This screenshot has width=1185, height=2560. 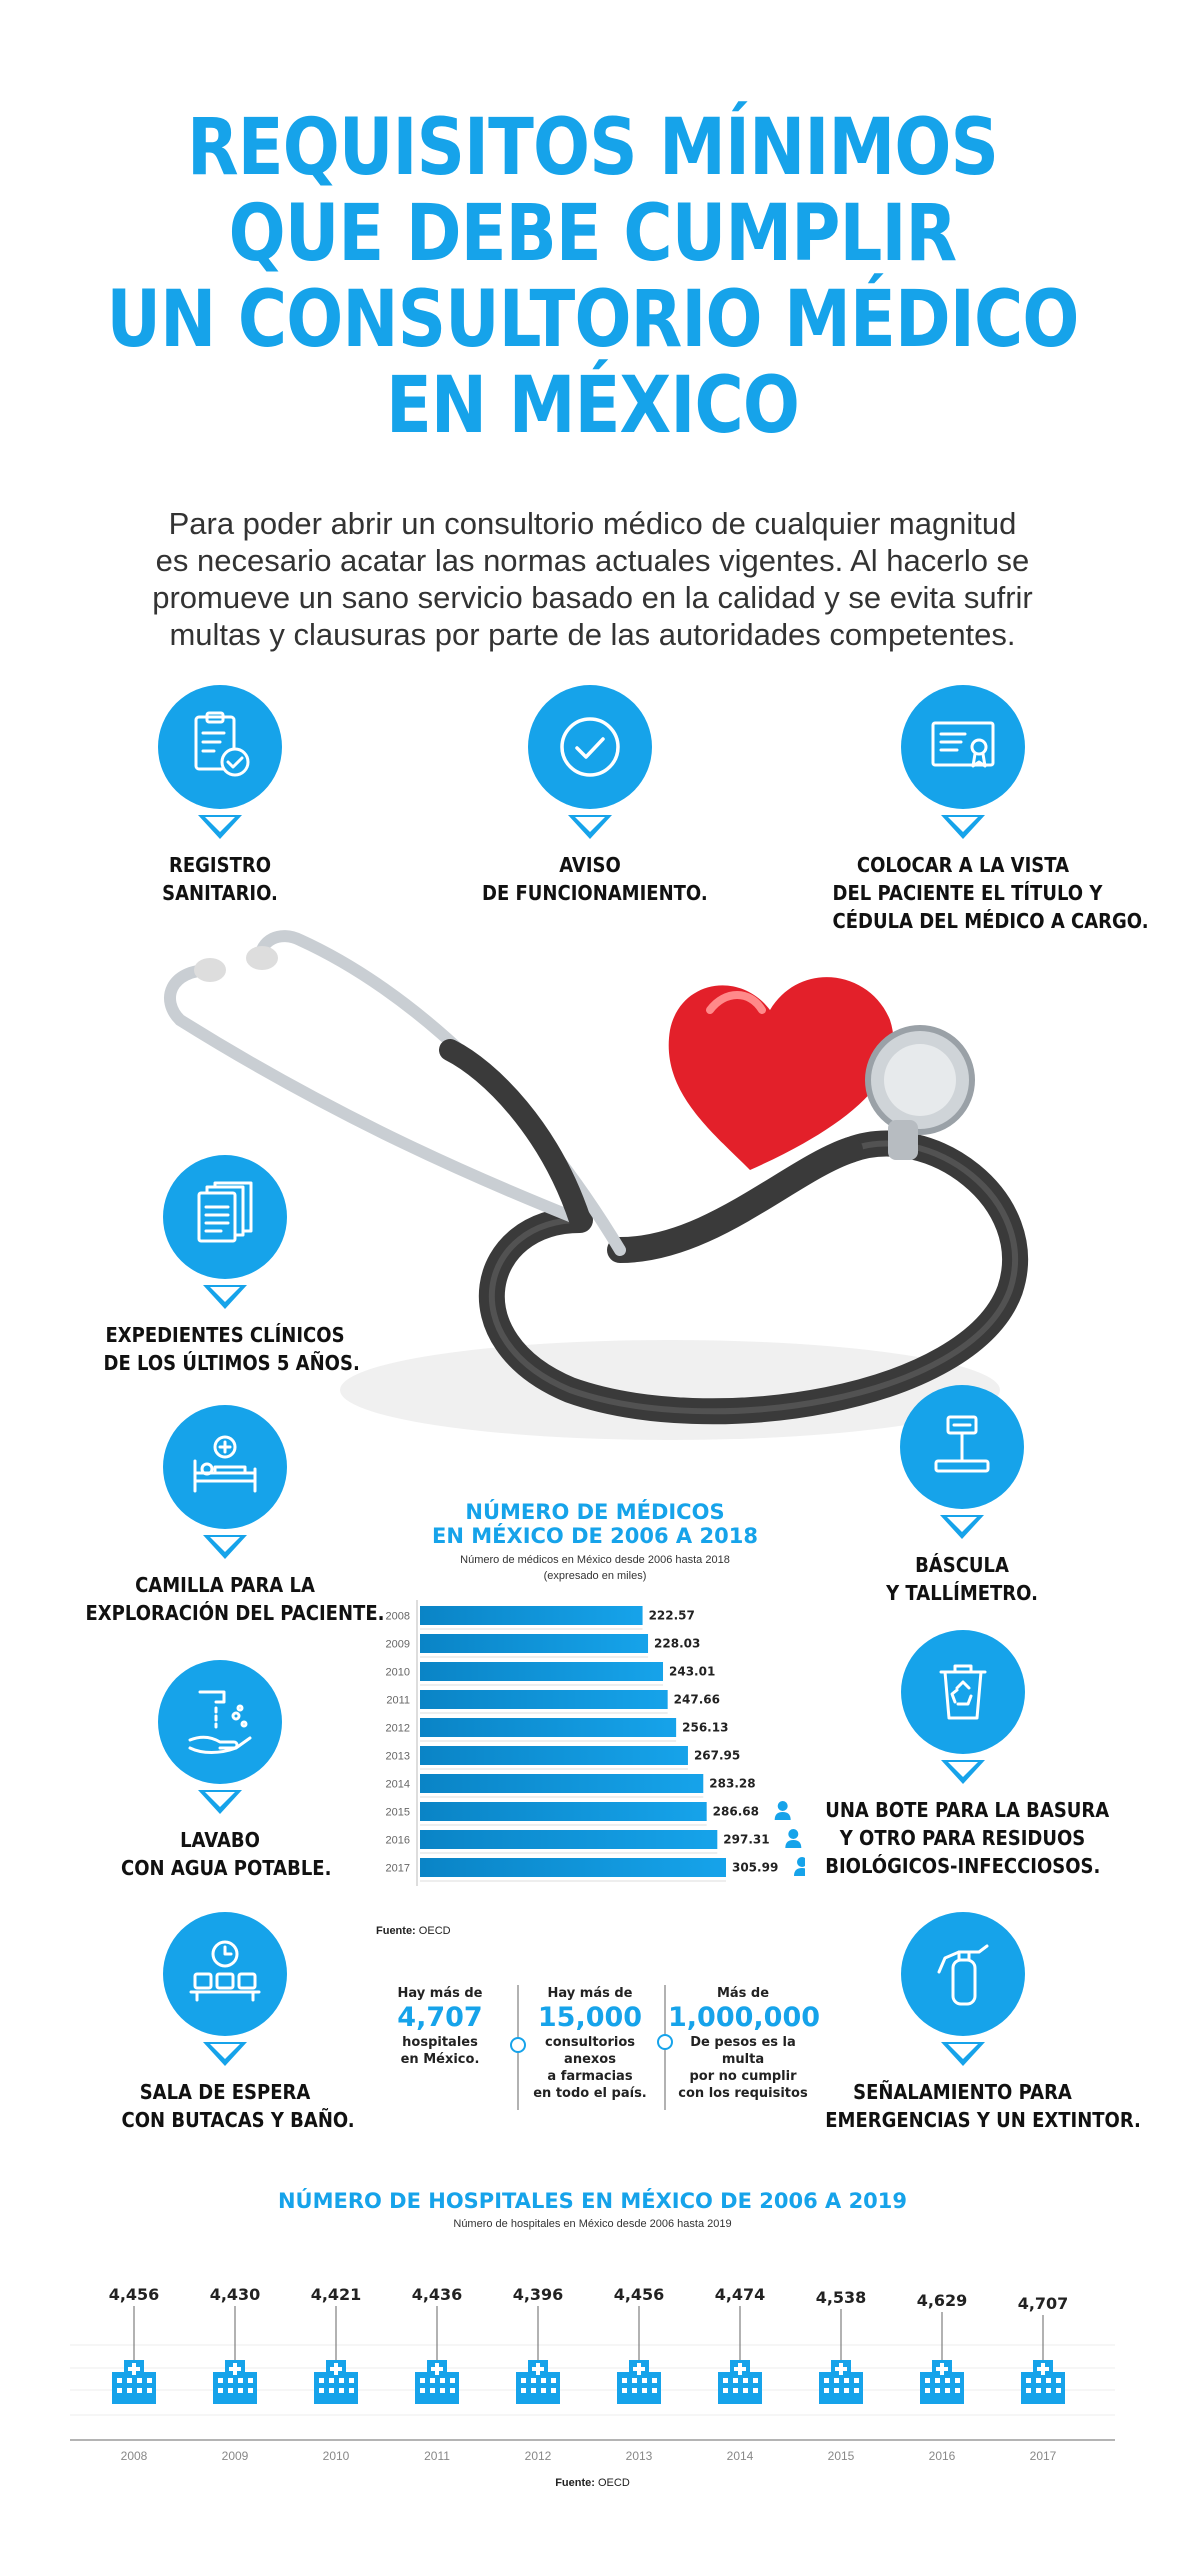 What do you see at coordinates (238, 2106) in the screenshot?
I see `requirement-label: SALA DE ESPERA CON BUTACAS Y BAÑO.` at bounding box center [238, 2106].